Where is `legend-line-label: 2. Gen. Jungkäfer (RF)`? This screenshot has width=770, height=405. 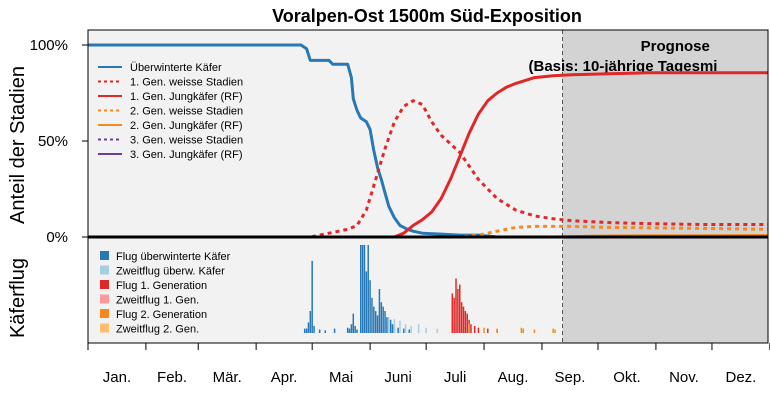
legend-line-label: 2. Gen. Jungkäfer (RF) is located at coordinates (186, 126).